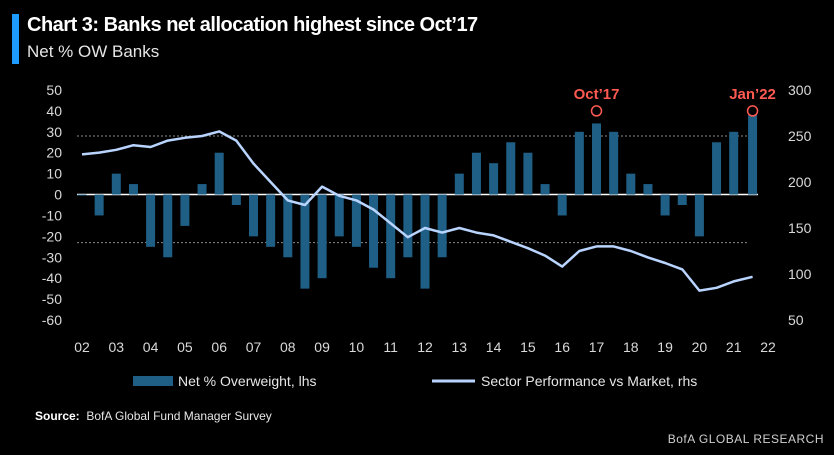  What do you see at coordinates (562, 347) in the screenshot?
I see `x-tick-label: 16` at bounding box center [562, 347].